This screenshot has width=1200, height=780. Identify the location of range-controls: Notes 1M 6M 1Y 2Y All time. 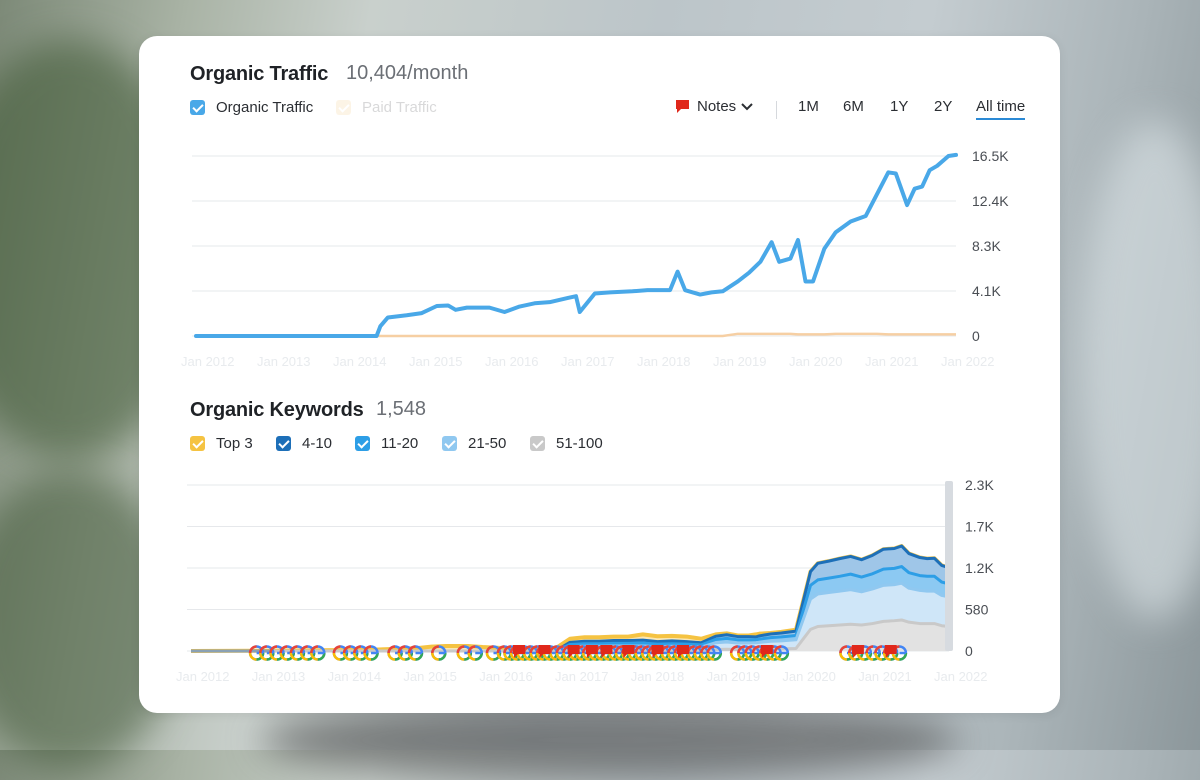
(854, 112).